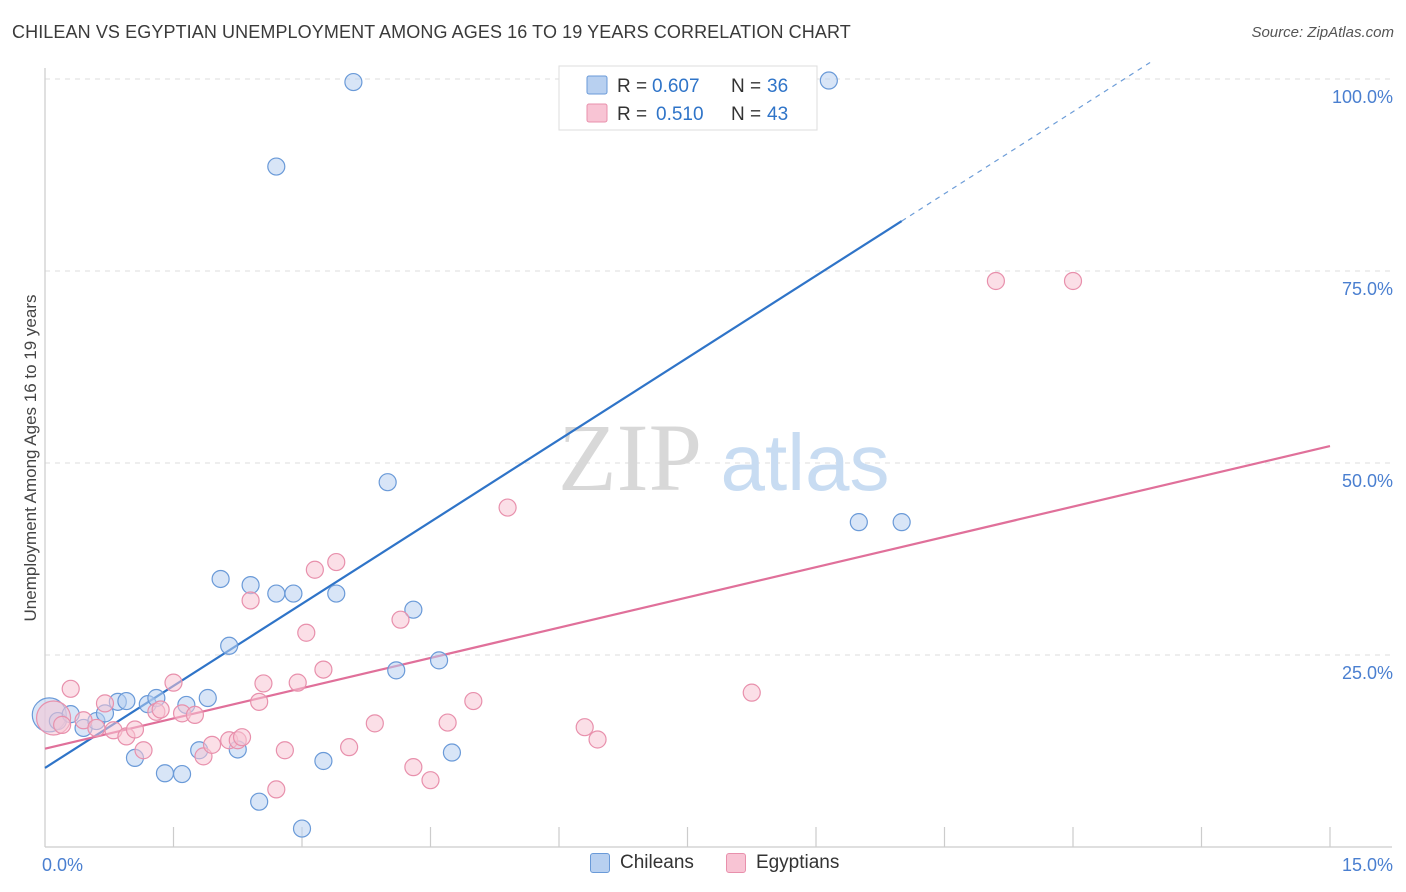 Image resolution: width=1406 pixels, height=892 pixels. What do you see at coordinates (676, 86) in the screenshot?
I see `legend-r-value-chileans: 0.607` at bounding box center [676, 86].